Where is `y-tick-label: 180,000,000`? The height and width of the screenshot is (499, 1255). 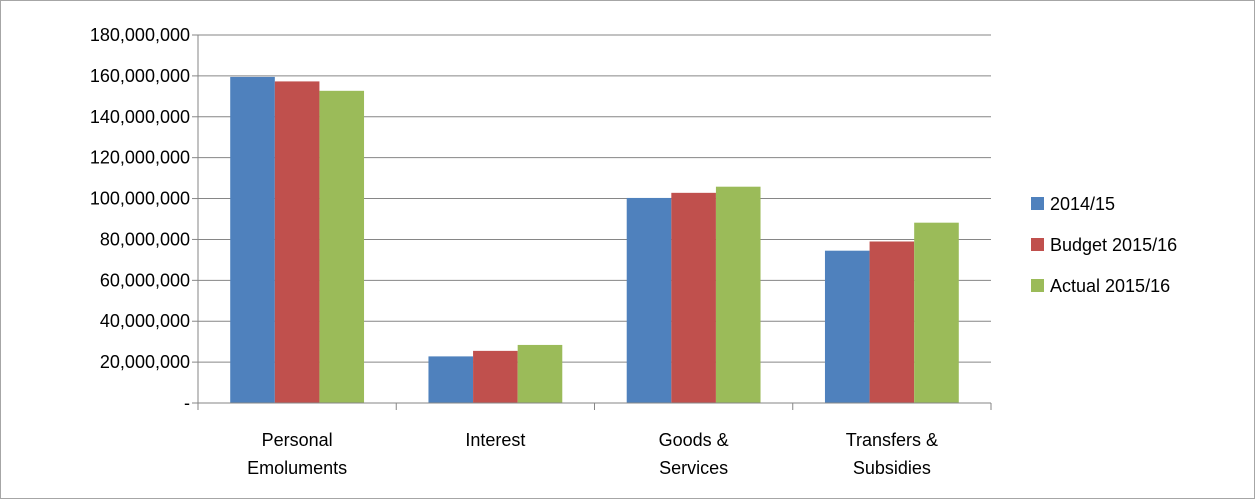
y-tick-label: 180,000,000 is located at coordinates (140, 35).